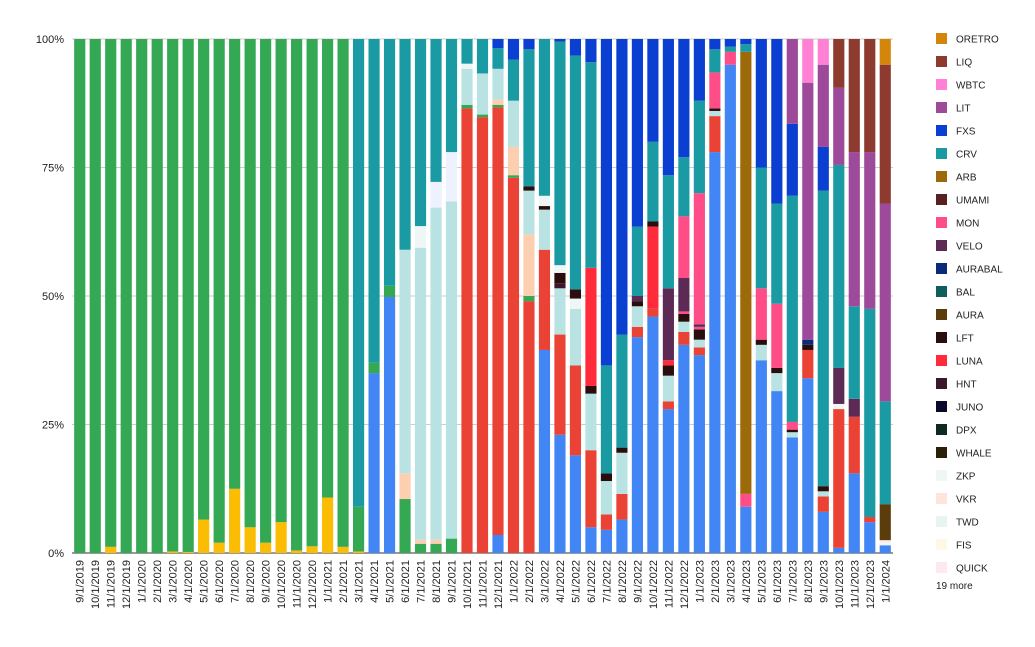 This screenshot has height=647, width=1035. What do you see at coordinates (468, 584) in the screenshot?
I see `x-tick-label: 10/1/2021` at bounding box center [468, 584].